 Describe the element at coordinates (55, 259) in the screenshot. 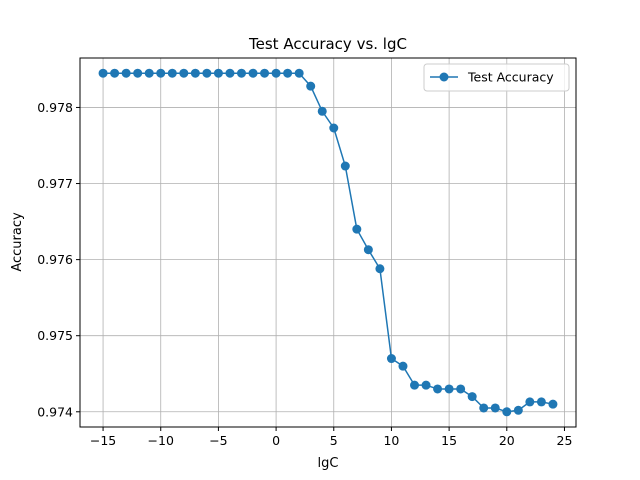

I see `y-tick-label: 0.976` at that location.